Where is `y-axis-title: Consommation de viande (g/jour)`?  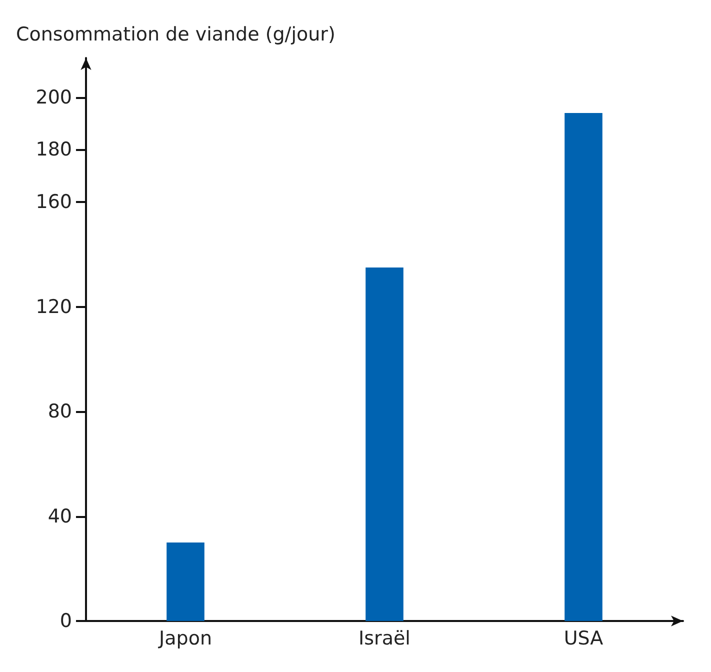
y-axis-title: Consommation de viande (g/jour) is located at coordinates (176, 35).